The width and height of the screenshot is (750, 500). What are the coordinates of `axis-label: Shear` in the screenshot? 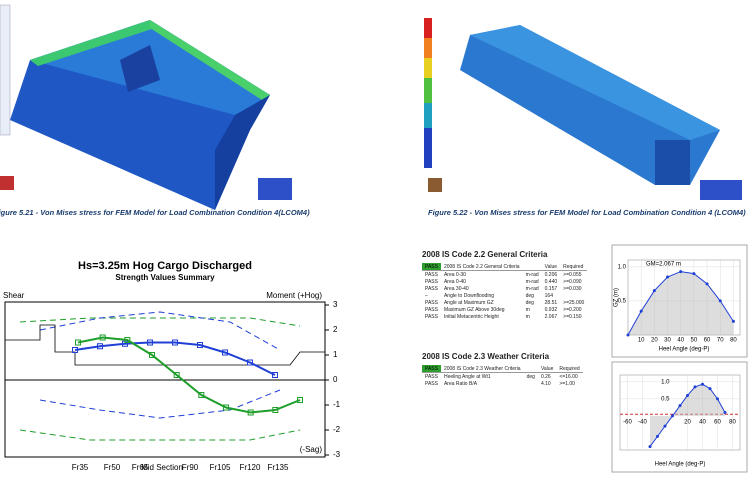 It's located at (14, 295).